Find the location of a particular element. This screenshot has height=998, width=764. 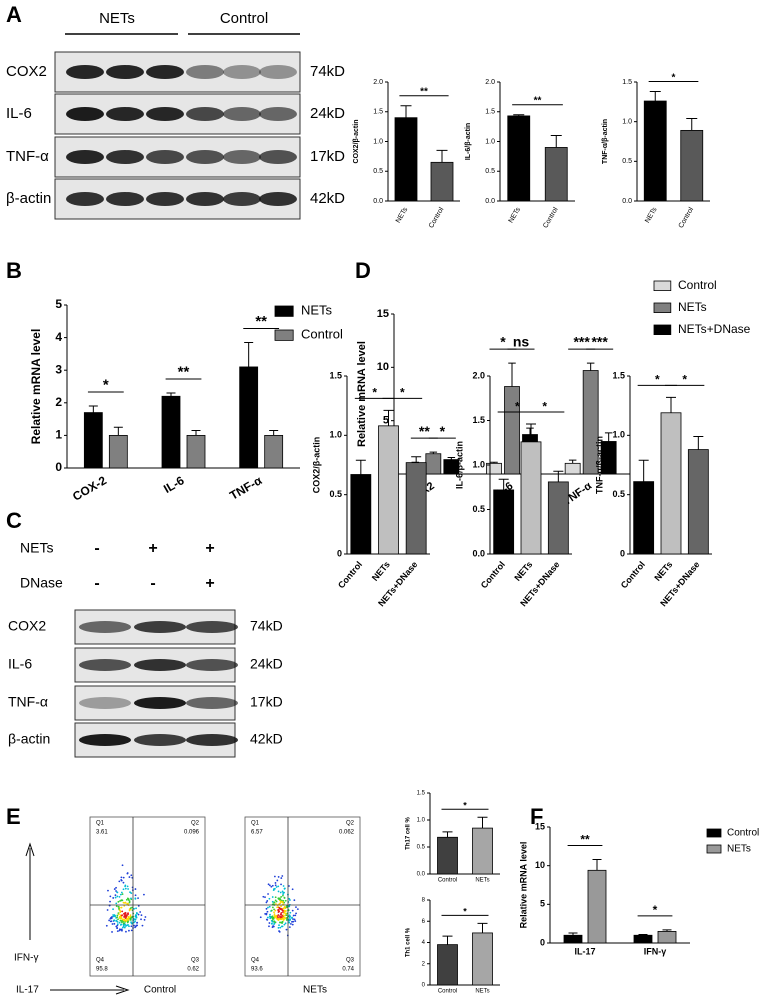

significance-label: *** is located at coordinates (599, 342).